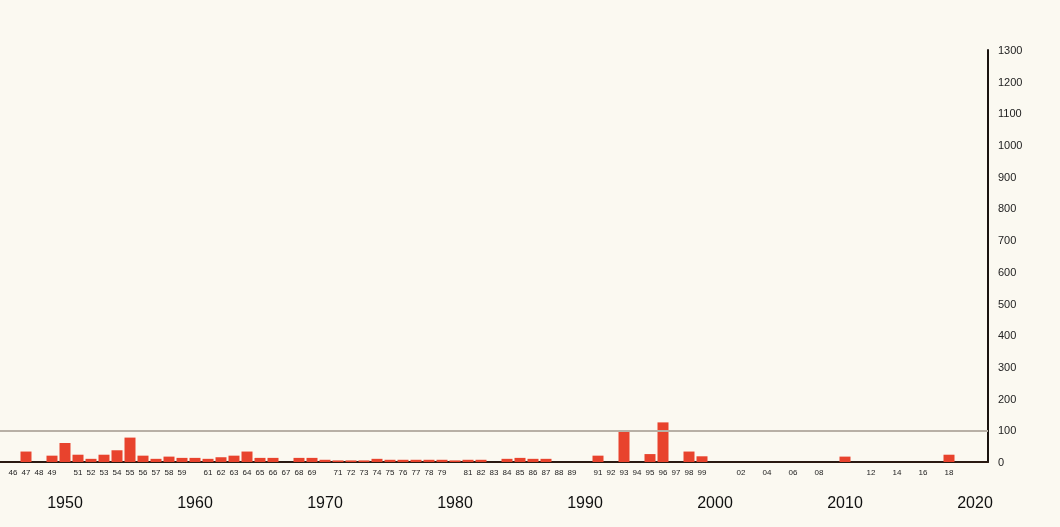 The width and height of the screenshot is (1060, 527). I want to click on x-tick-label: 48, so click(39, 472).